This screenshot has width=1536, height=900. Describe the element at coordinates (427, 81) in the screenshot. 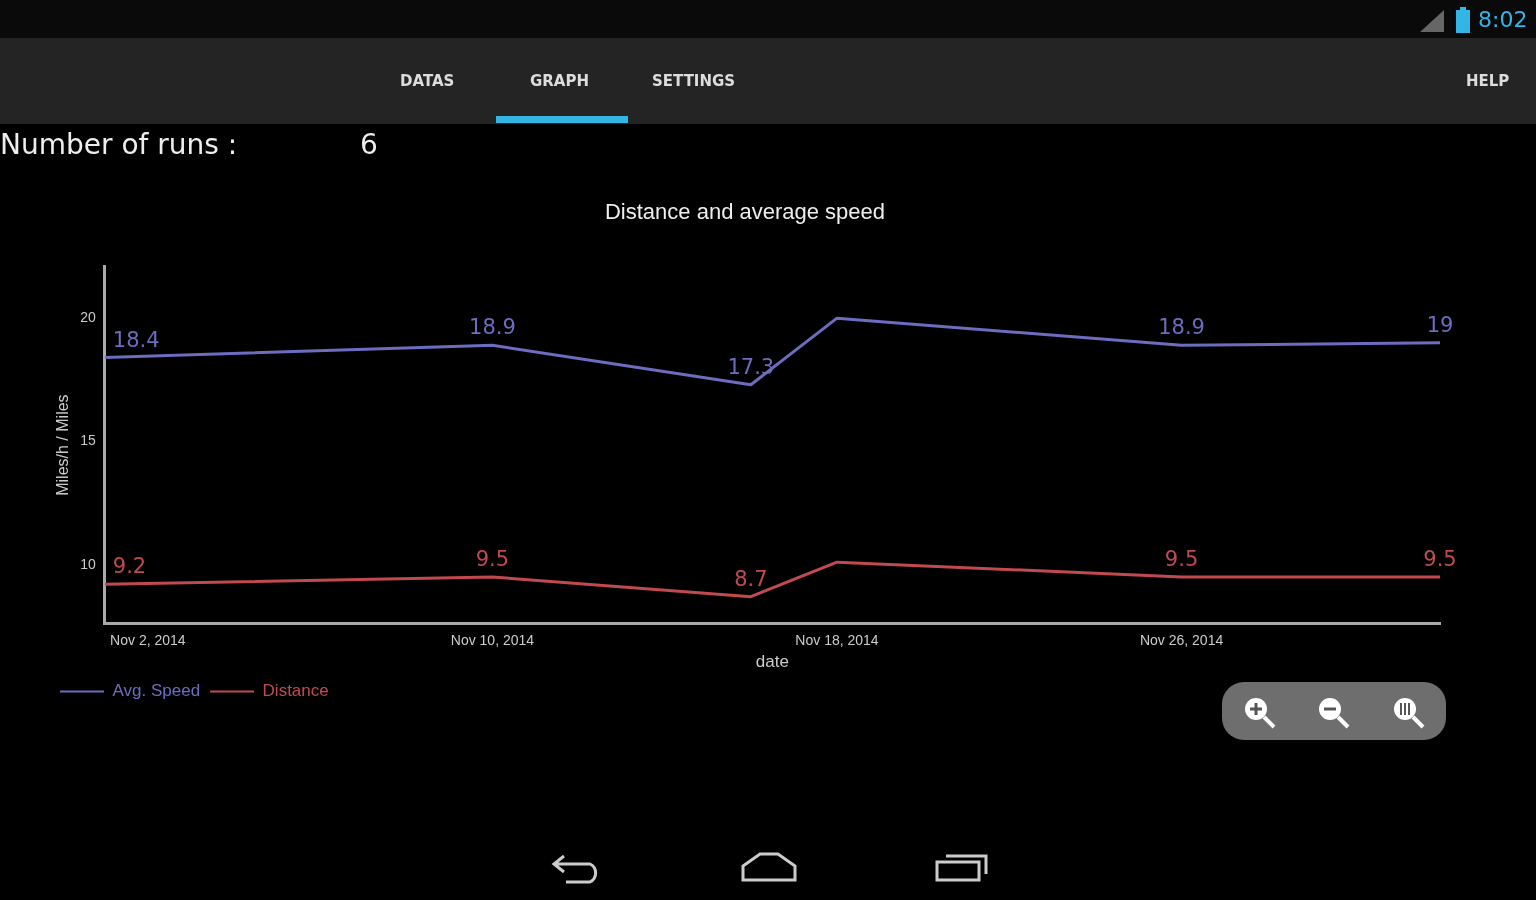

I see `text: DATAS` at that location.